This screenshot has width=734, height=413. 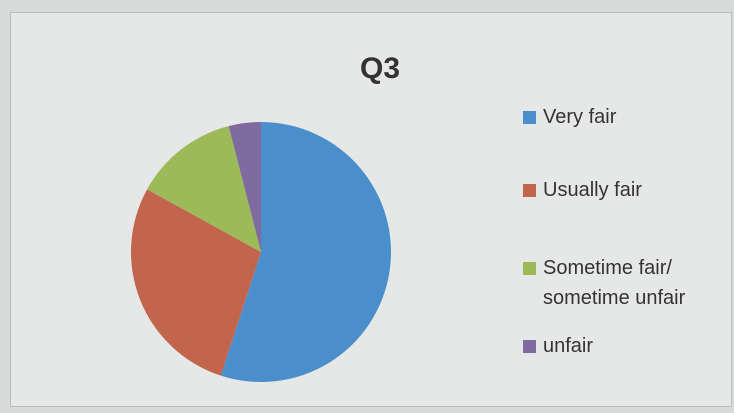 I want to click on legend-item: Sometime fair/ sometime unfair, so click(x=623, y=283).